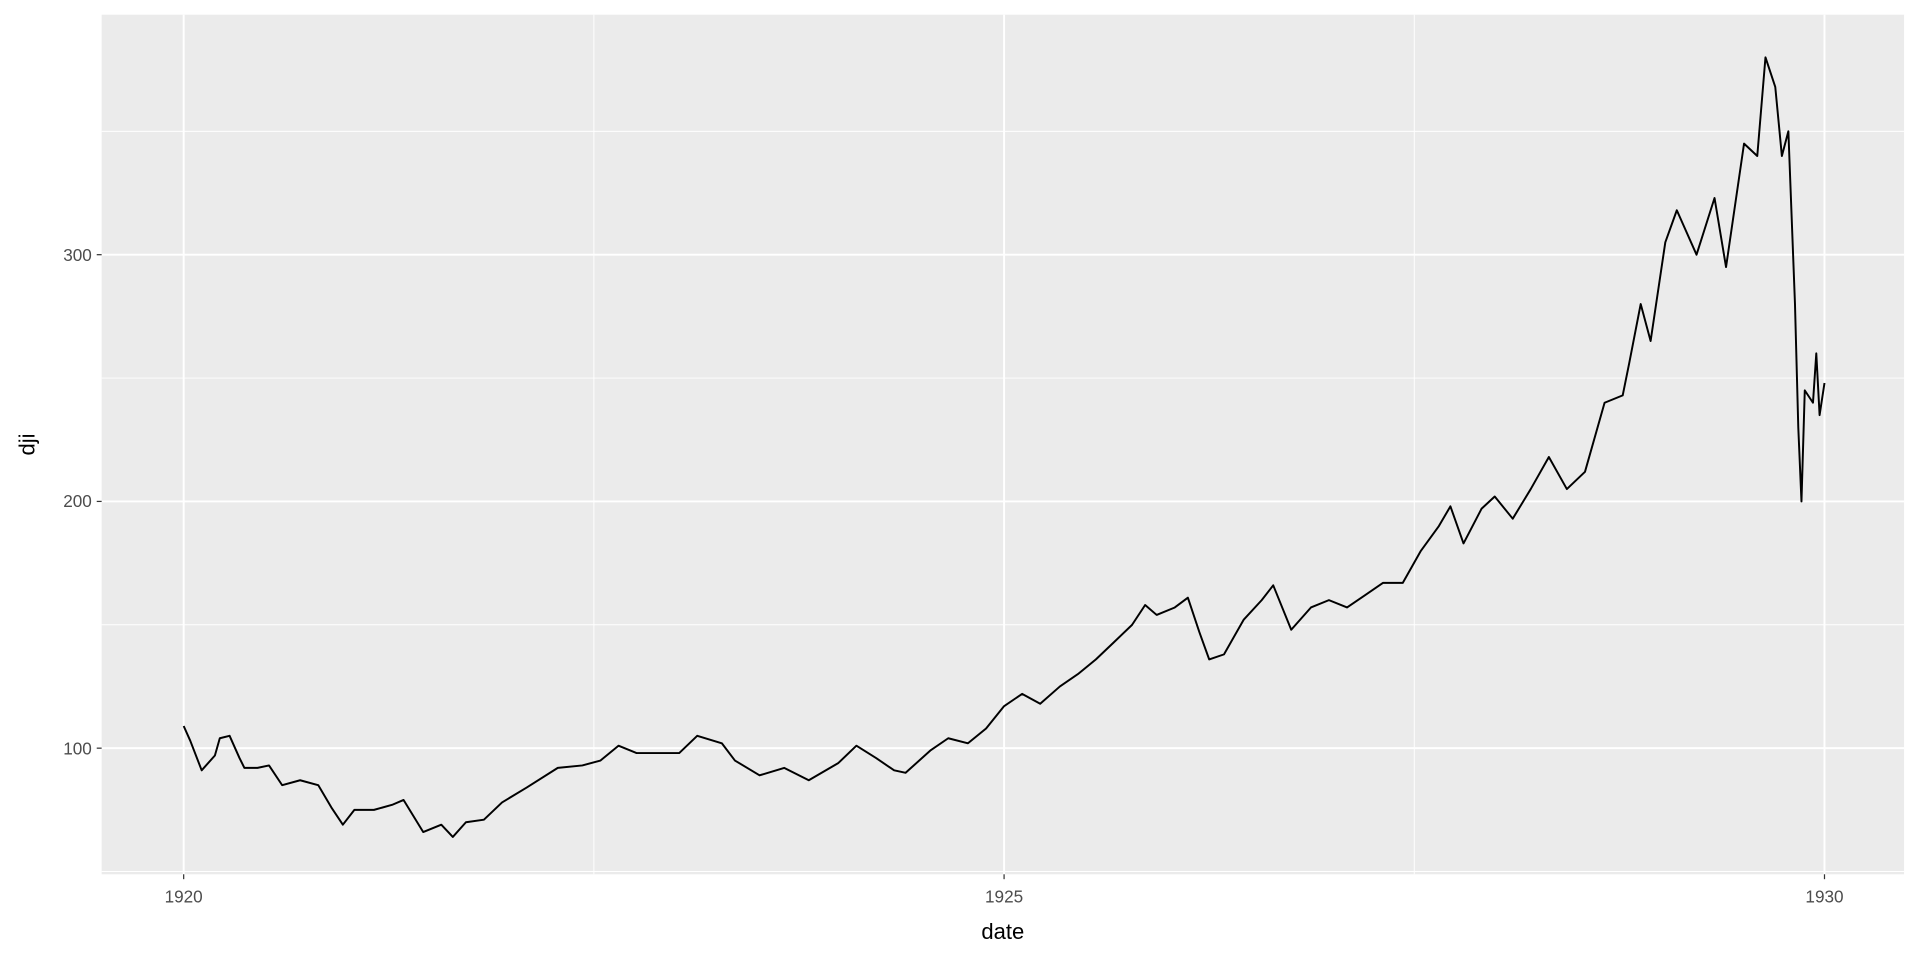  I want to click on y-tick-label-200: 200, so click(77, 501).